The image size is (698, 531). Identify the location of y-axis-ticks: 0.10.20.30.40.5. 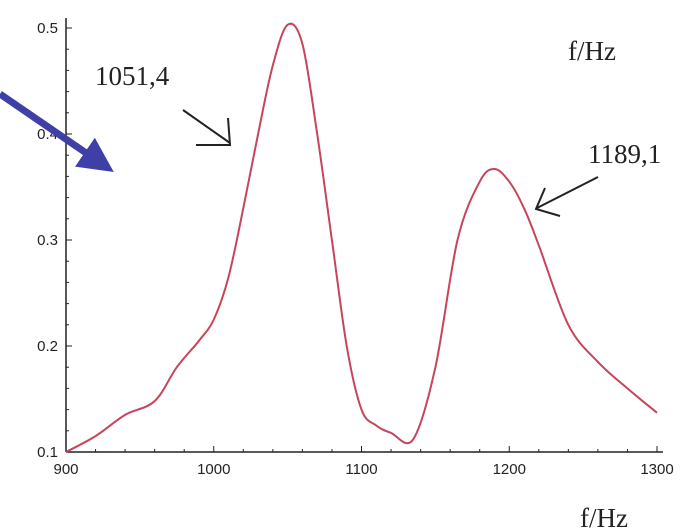
(54, 240).